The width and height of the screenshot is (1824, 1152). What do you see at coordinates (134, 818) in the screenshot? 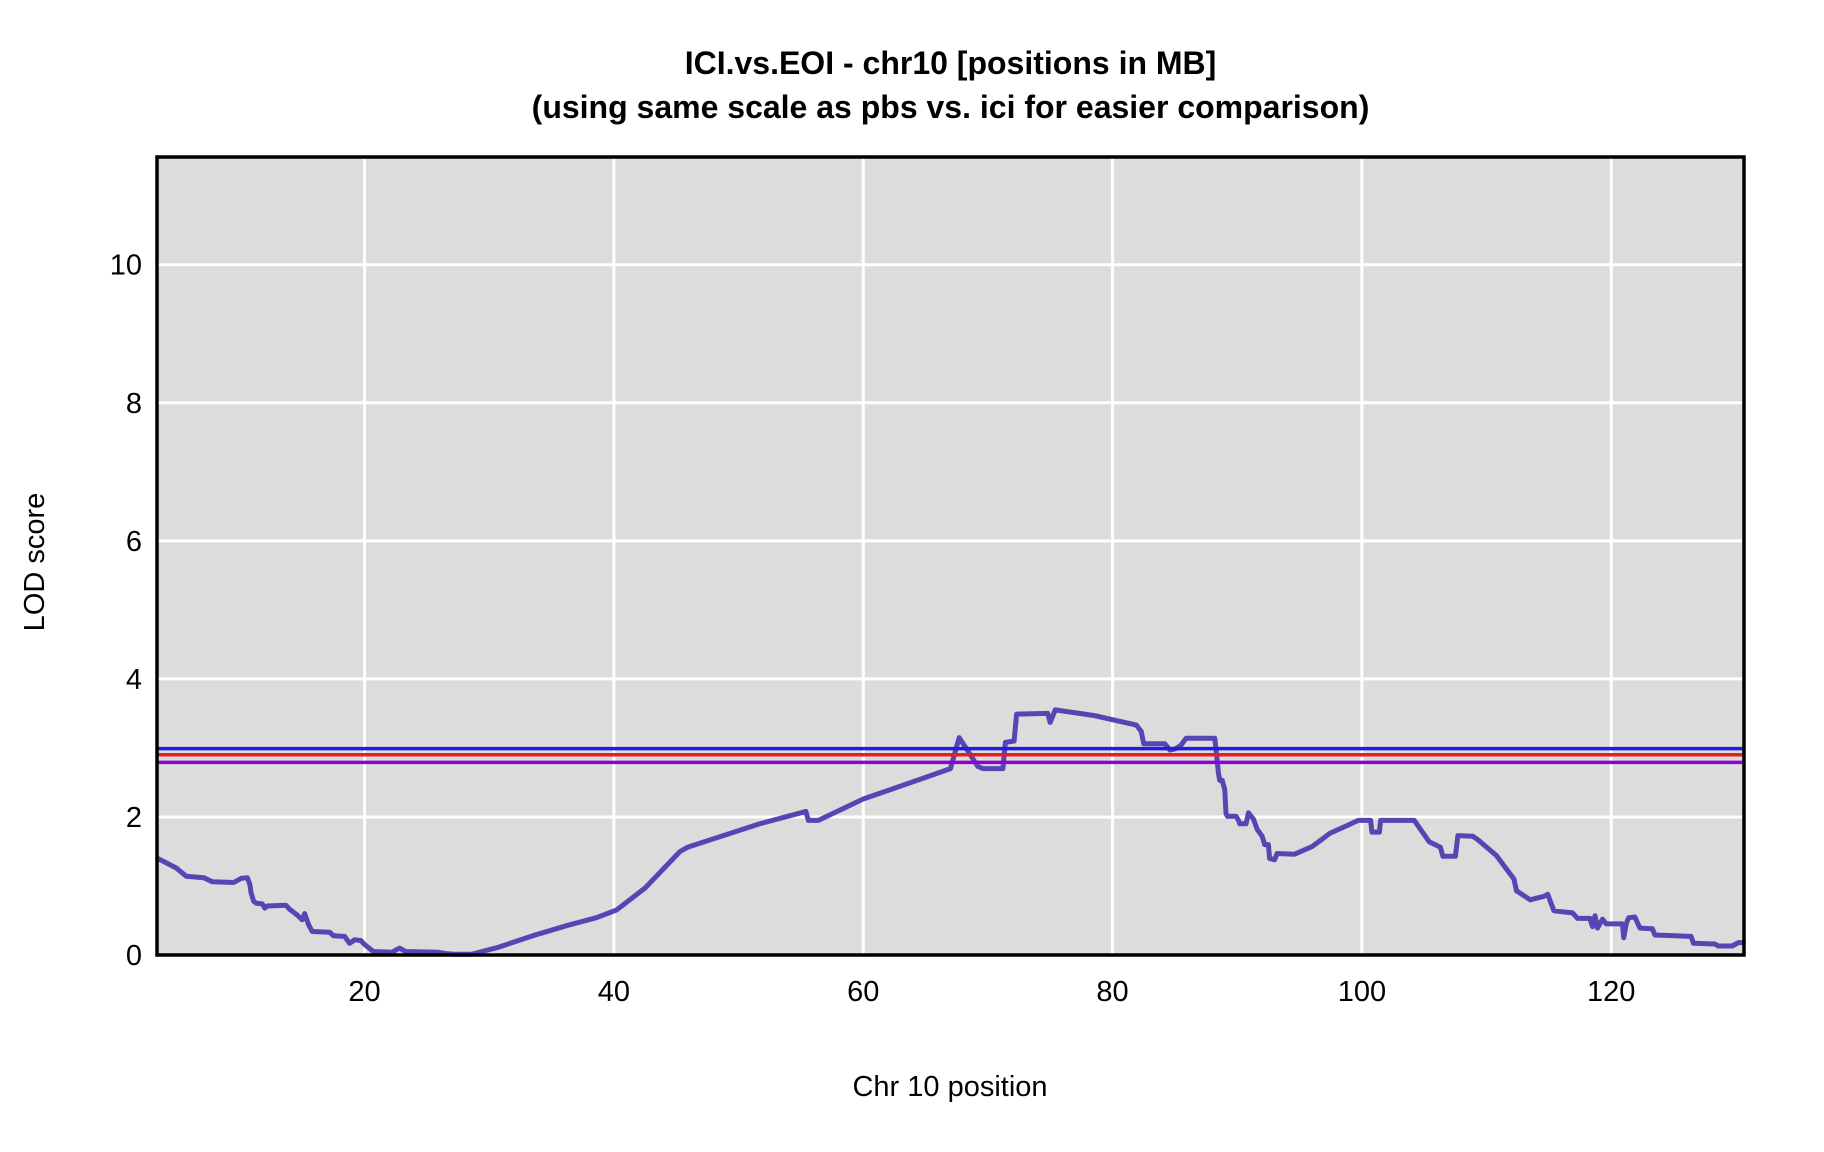
I see `y-tick-label: 2` at bounding box center [134, 818].